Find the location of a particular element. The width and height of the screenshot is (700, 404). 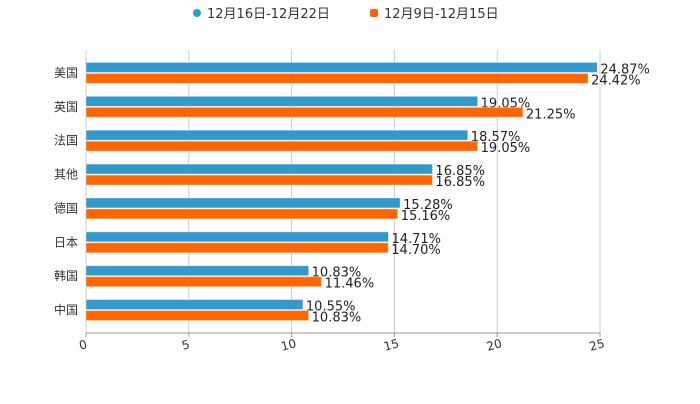

category-label: 英国 is located at coordinates (66, 107).